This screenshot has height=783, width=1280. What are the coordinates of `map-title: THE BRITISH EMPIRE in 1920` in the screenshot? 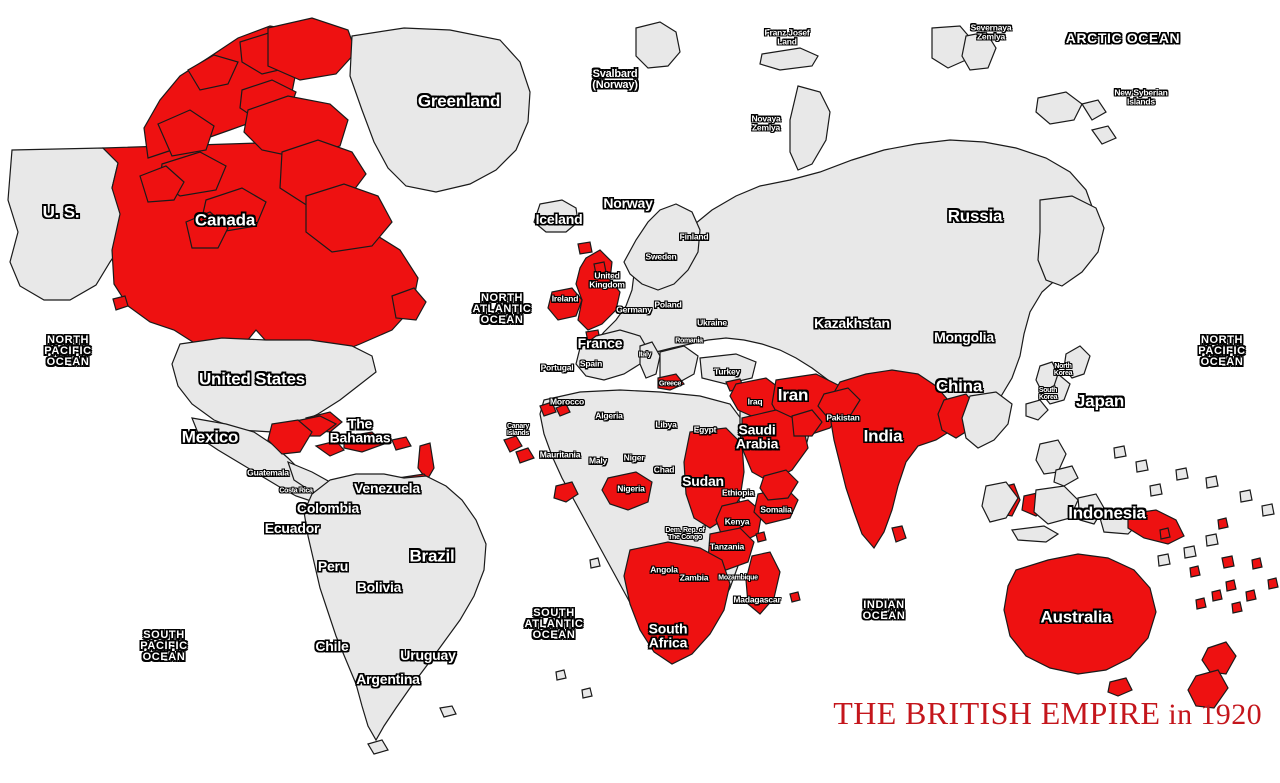 It's located at (1031, 713).